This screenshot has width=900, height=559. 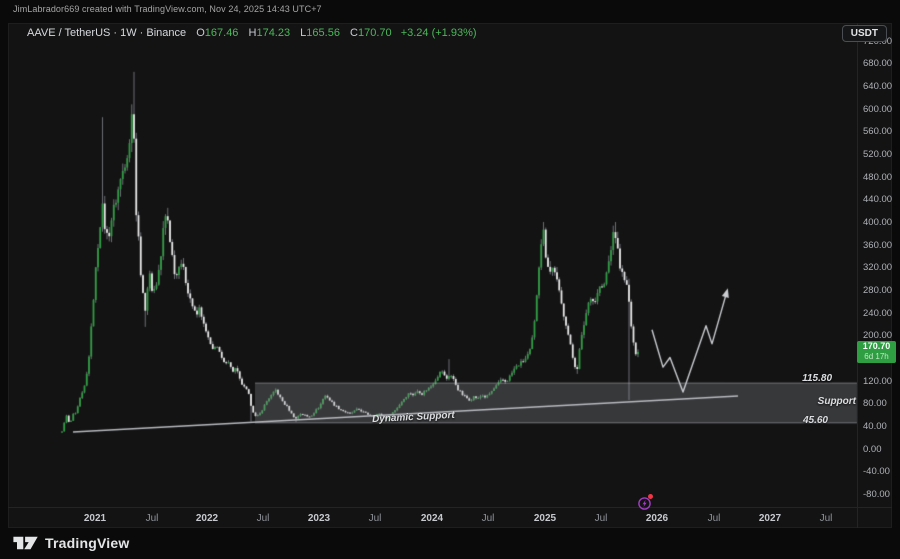 I want to click on price-tick-label: 280.00, so click(x=878, y=291).